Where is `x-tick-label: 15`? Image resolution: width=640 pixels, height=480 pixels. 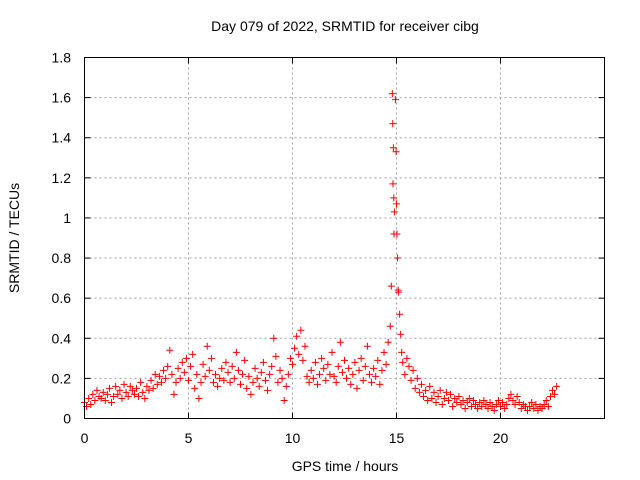
x-tick-label: 15 is located at coordinates (397, 438).